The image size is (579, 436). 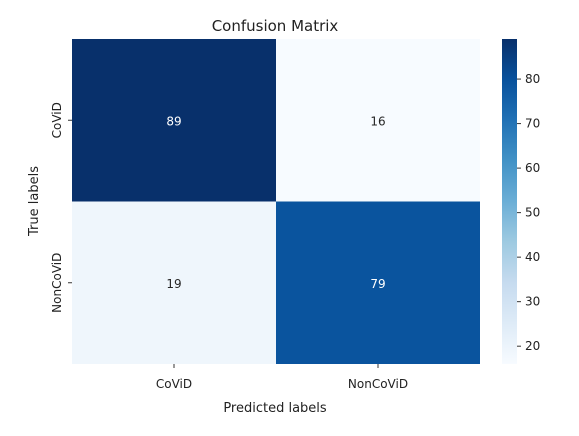 I want to click on cell-value-label: 79, so click(x=377, y=284).